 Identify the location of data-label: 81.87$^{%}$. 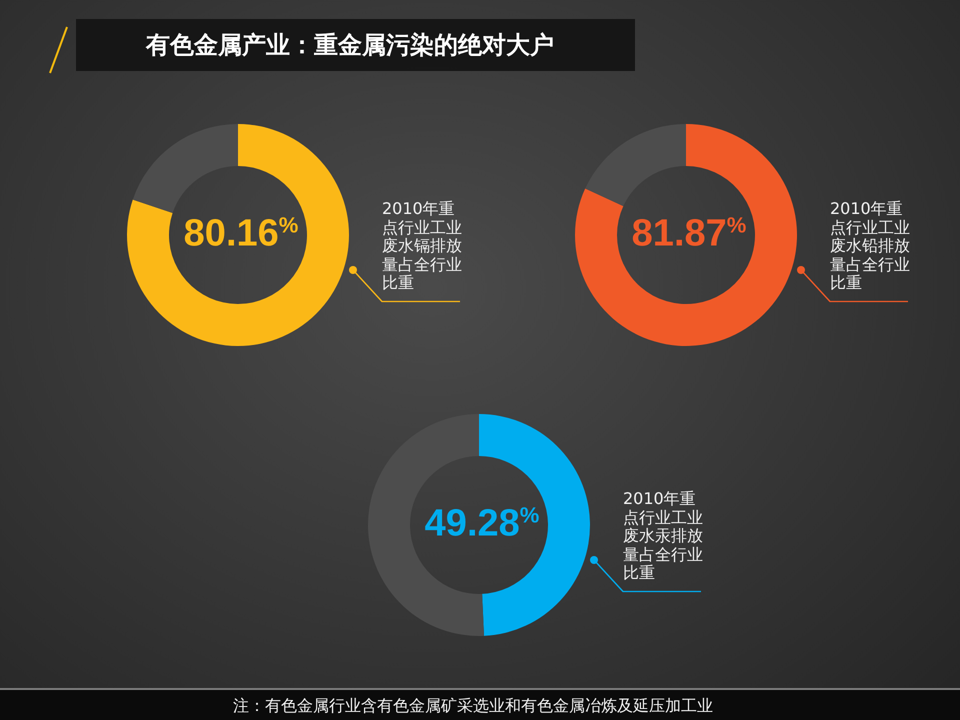
(689, 234).